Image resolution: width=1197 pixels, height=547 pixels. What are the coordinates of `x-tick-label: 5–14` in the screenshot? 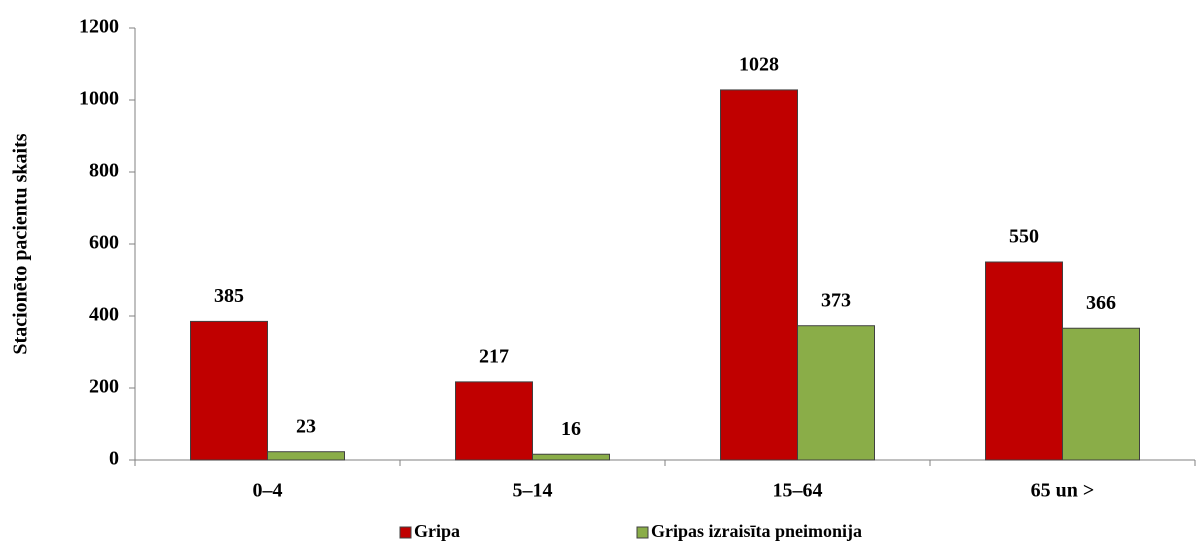 It's located at (533, 491).